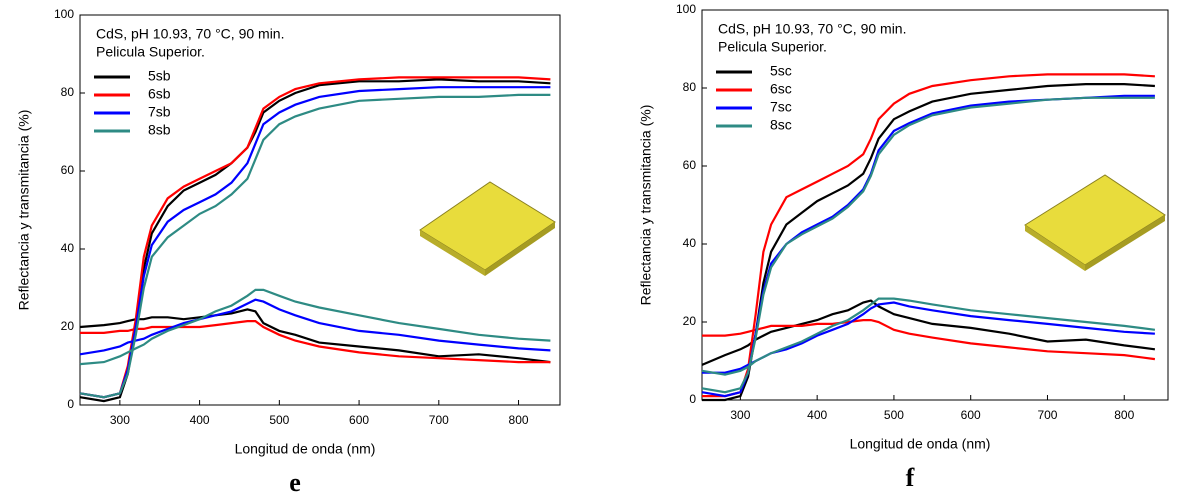 This screenshot has height=497, width=1177. What do you see at coordinates (159, 76) in the screenshot?
I see `legend-label: 5sb` at bounding box center [159, 76].